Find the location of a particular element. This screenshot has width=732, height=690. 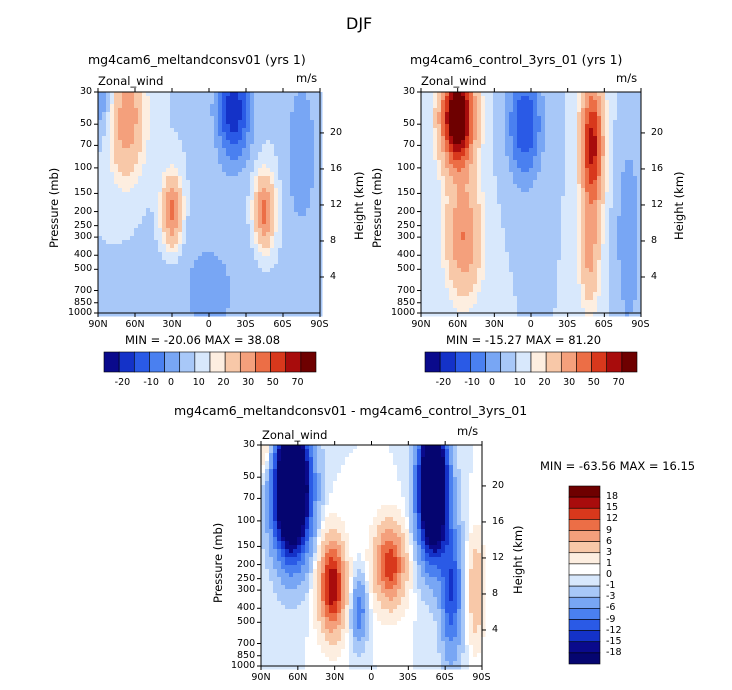

panel-2-variable-label: Zonal_wind is located at coordinates (454, 81).